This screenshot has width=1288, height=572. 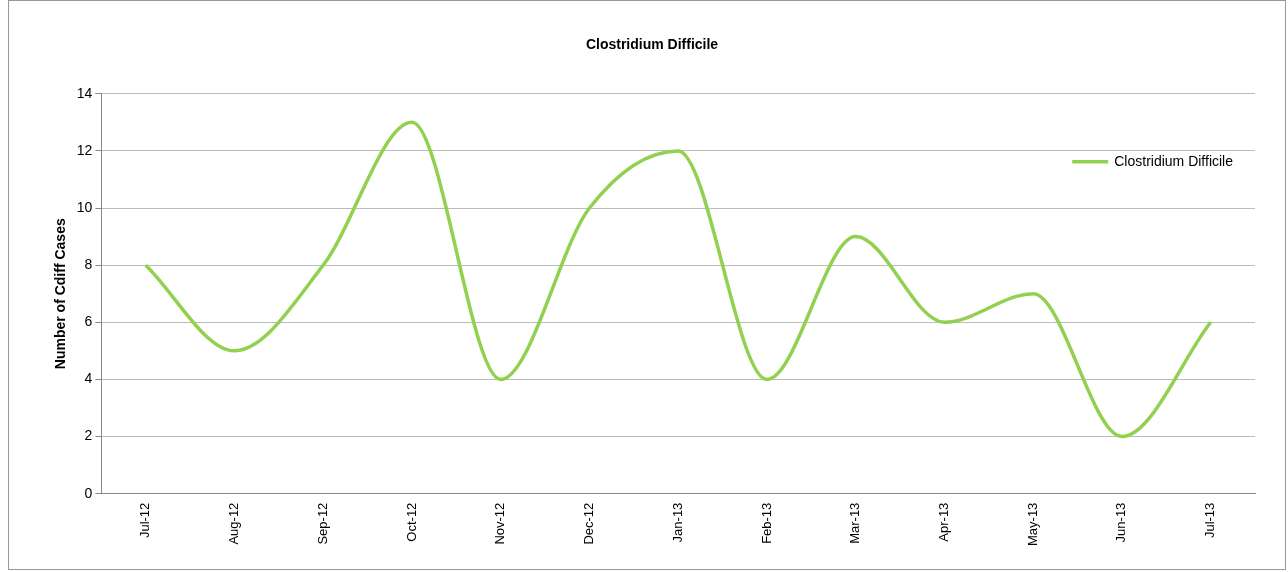 What do you see at coordinates (84, 206) in the screenshot?
I see `y-tick-label: 10` at bounding box center [84, 206].